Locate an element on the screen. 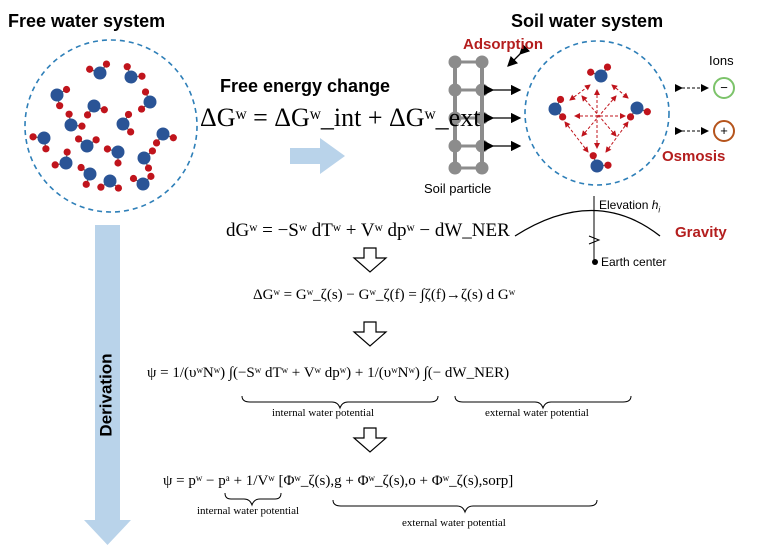  brace-label-external-2: external water potential is located at coordinates (454, 523).